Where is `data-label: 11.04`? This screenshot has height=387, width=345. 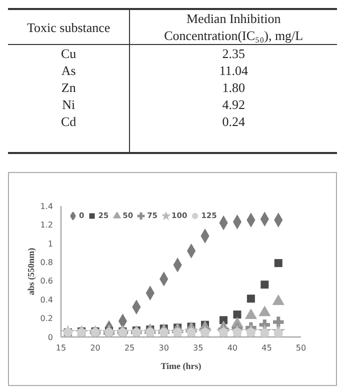 data-label: 11.04 is located at coordinates (233, 70).